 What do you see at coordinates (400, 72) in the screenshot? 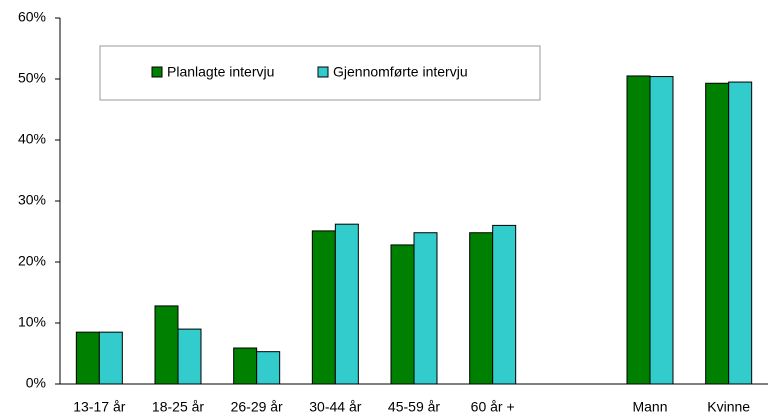
I see `legend-label: Gjennomførte intervju` at bounding box center [400, 72].